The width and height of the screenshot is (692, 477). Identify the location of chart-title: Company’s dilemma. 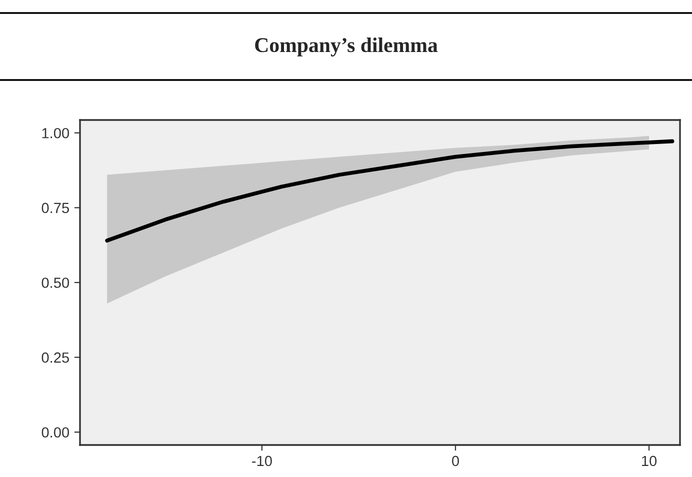
(346, 47).